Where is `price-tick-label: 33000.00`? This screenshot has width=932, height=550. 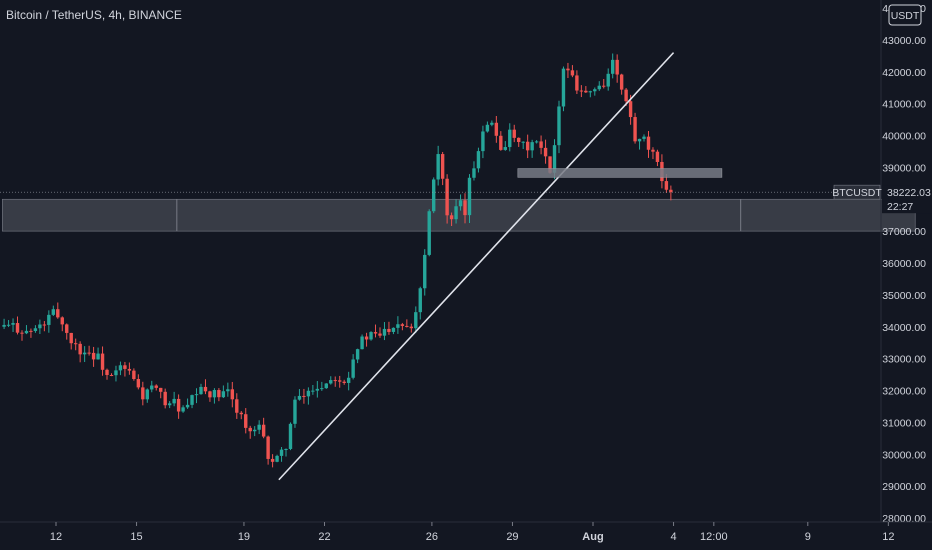
price-tick-label: 33000.00 is located at coordinates (904, 360).